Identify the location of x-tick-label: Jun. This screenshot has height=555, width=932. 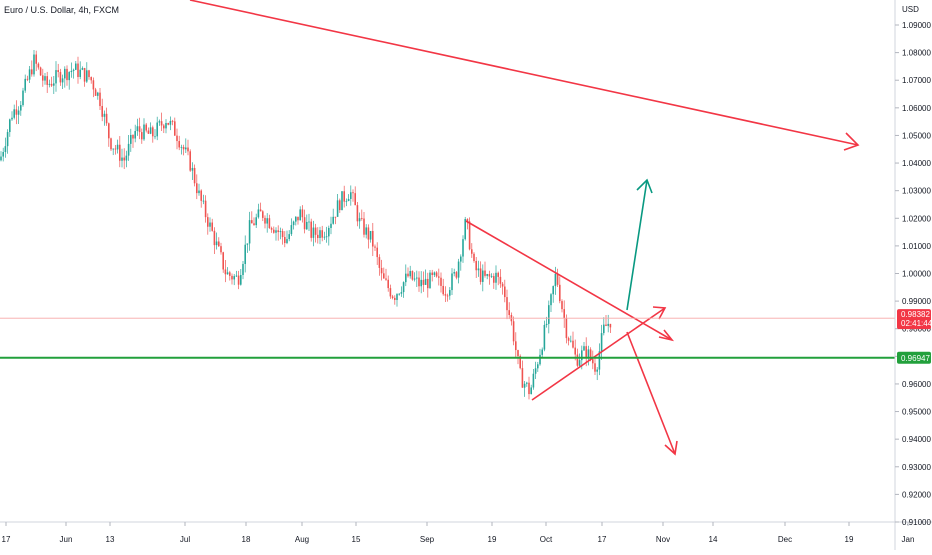
(66, 539).